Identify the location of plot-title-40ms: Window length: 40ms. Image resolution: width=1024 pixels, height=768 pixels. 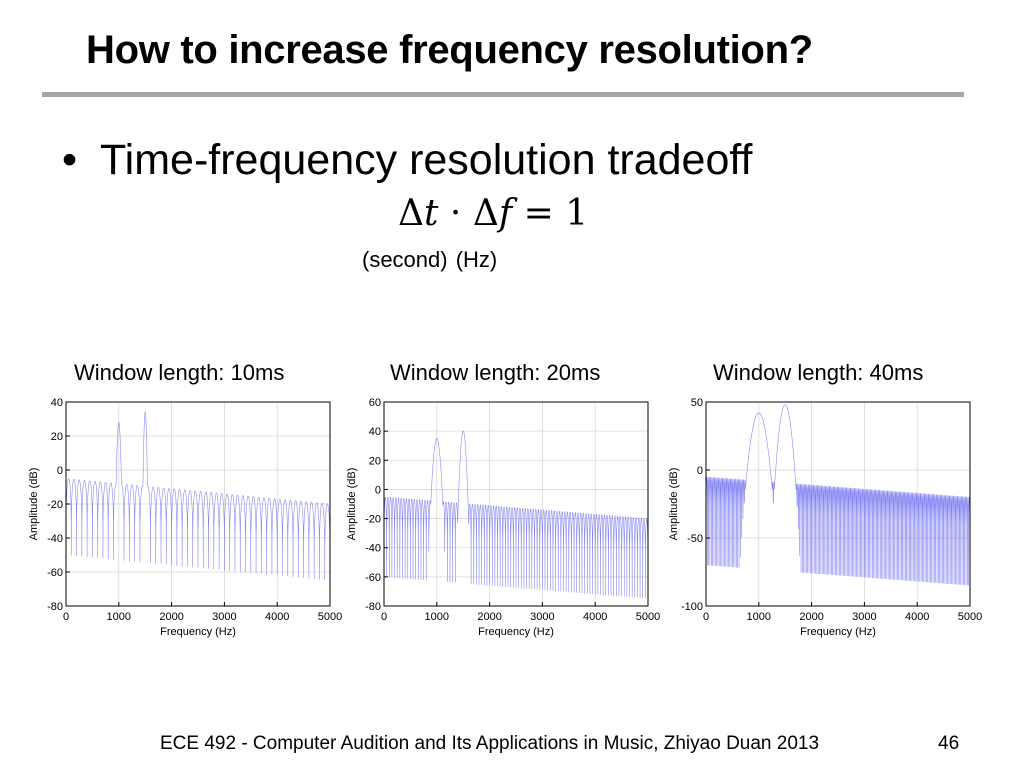
(818, 372).